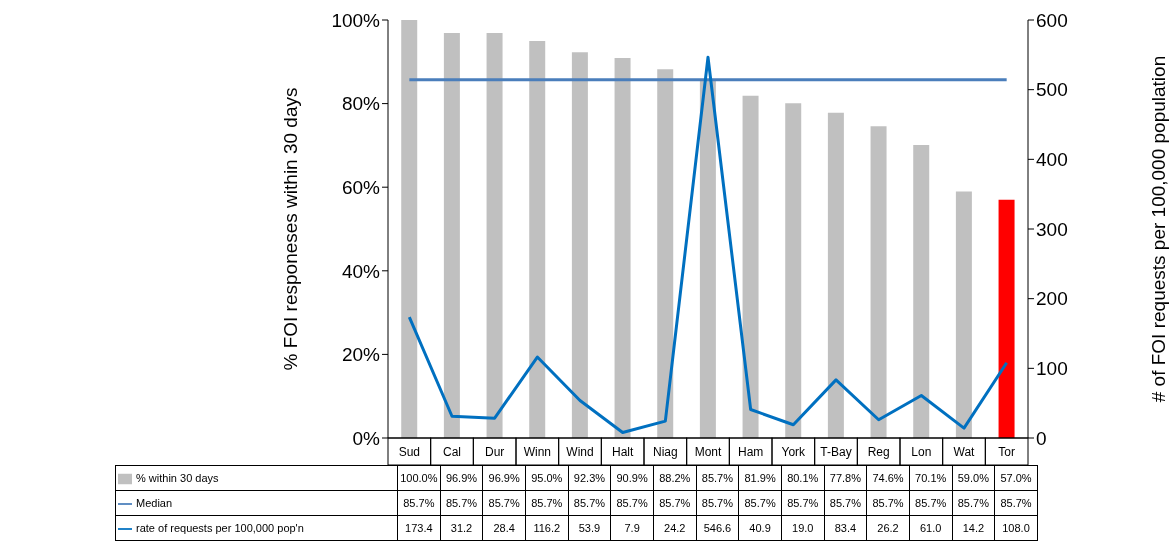  What do you see at coordinates (547, 528) in the screenshot?
I see `data-label: 116.2` at bounding box center [547, 528].